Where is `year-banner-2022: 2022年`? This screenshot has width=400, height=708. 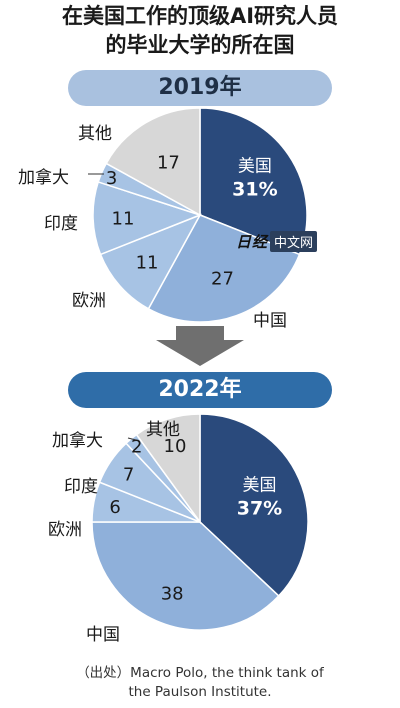 year-banner-2022: 2022年 is located at coordinates (200, 390).